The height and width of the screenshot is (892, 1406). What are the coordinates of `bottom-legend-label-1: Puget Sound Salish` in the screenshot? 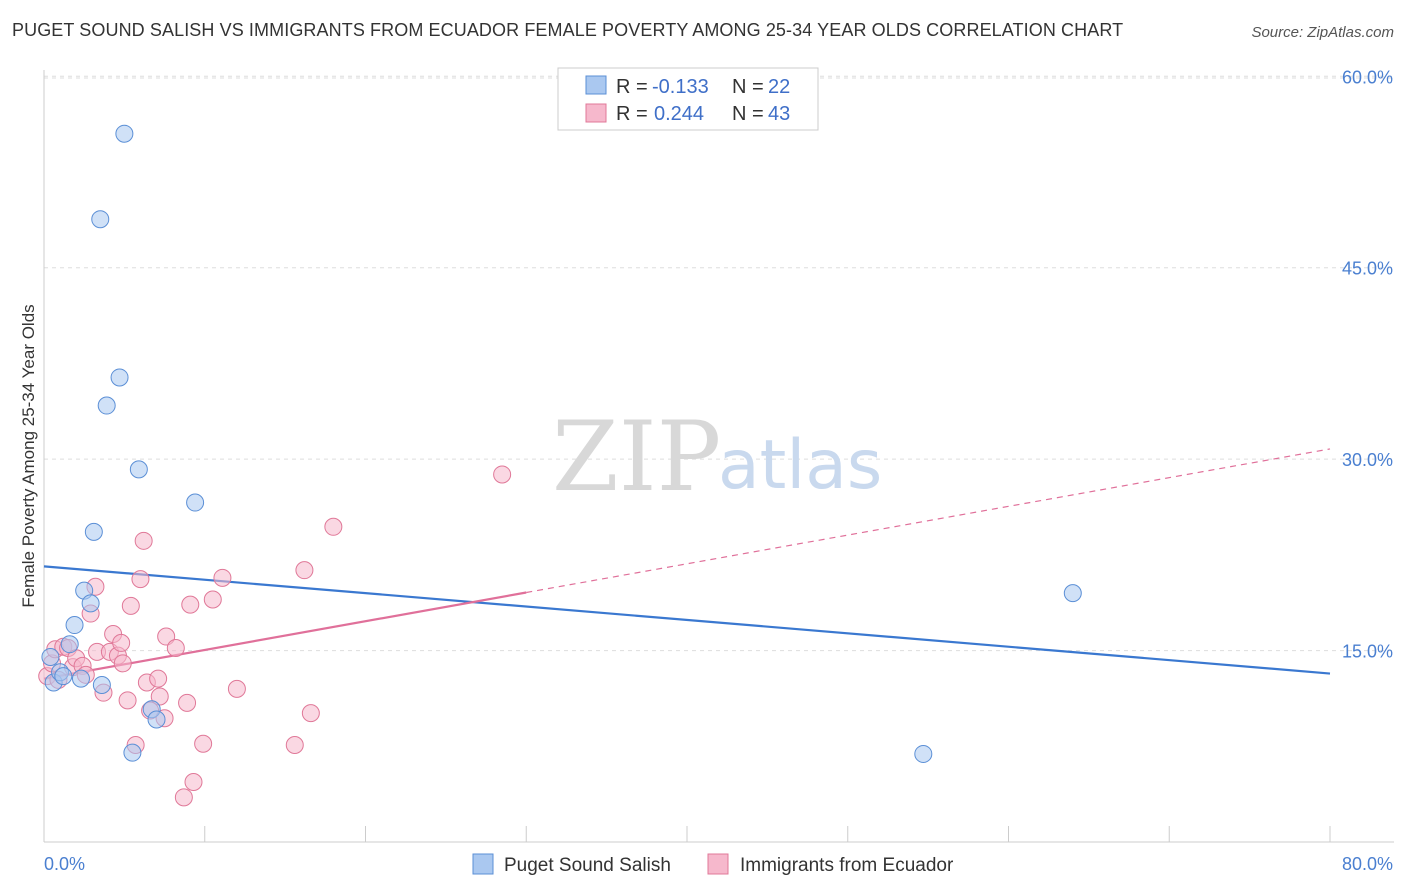 It's located at (587, 865).